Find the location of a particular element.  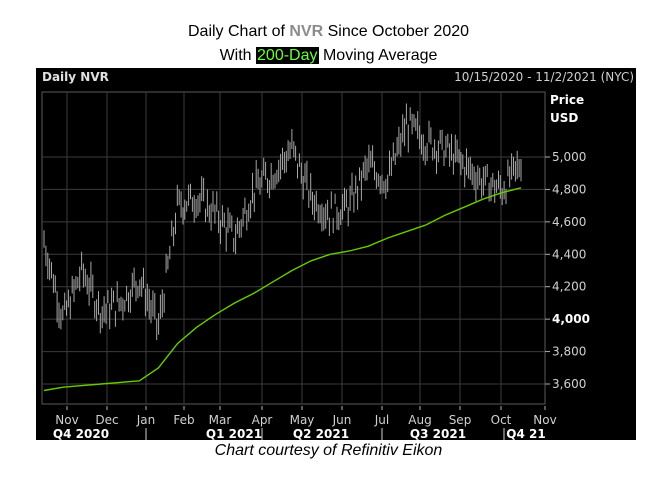

usd-label: USD is located at coordinates (564, 118).